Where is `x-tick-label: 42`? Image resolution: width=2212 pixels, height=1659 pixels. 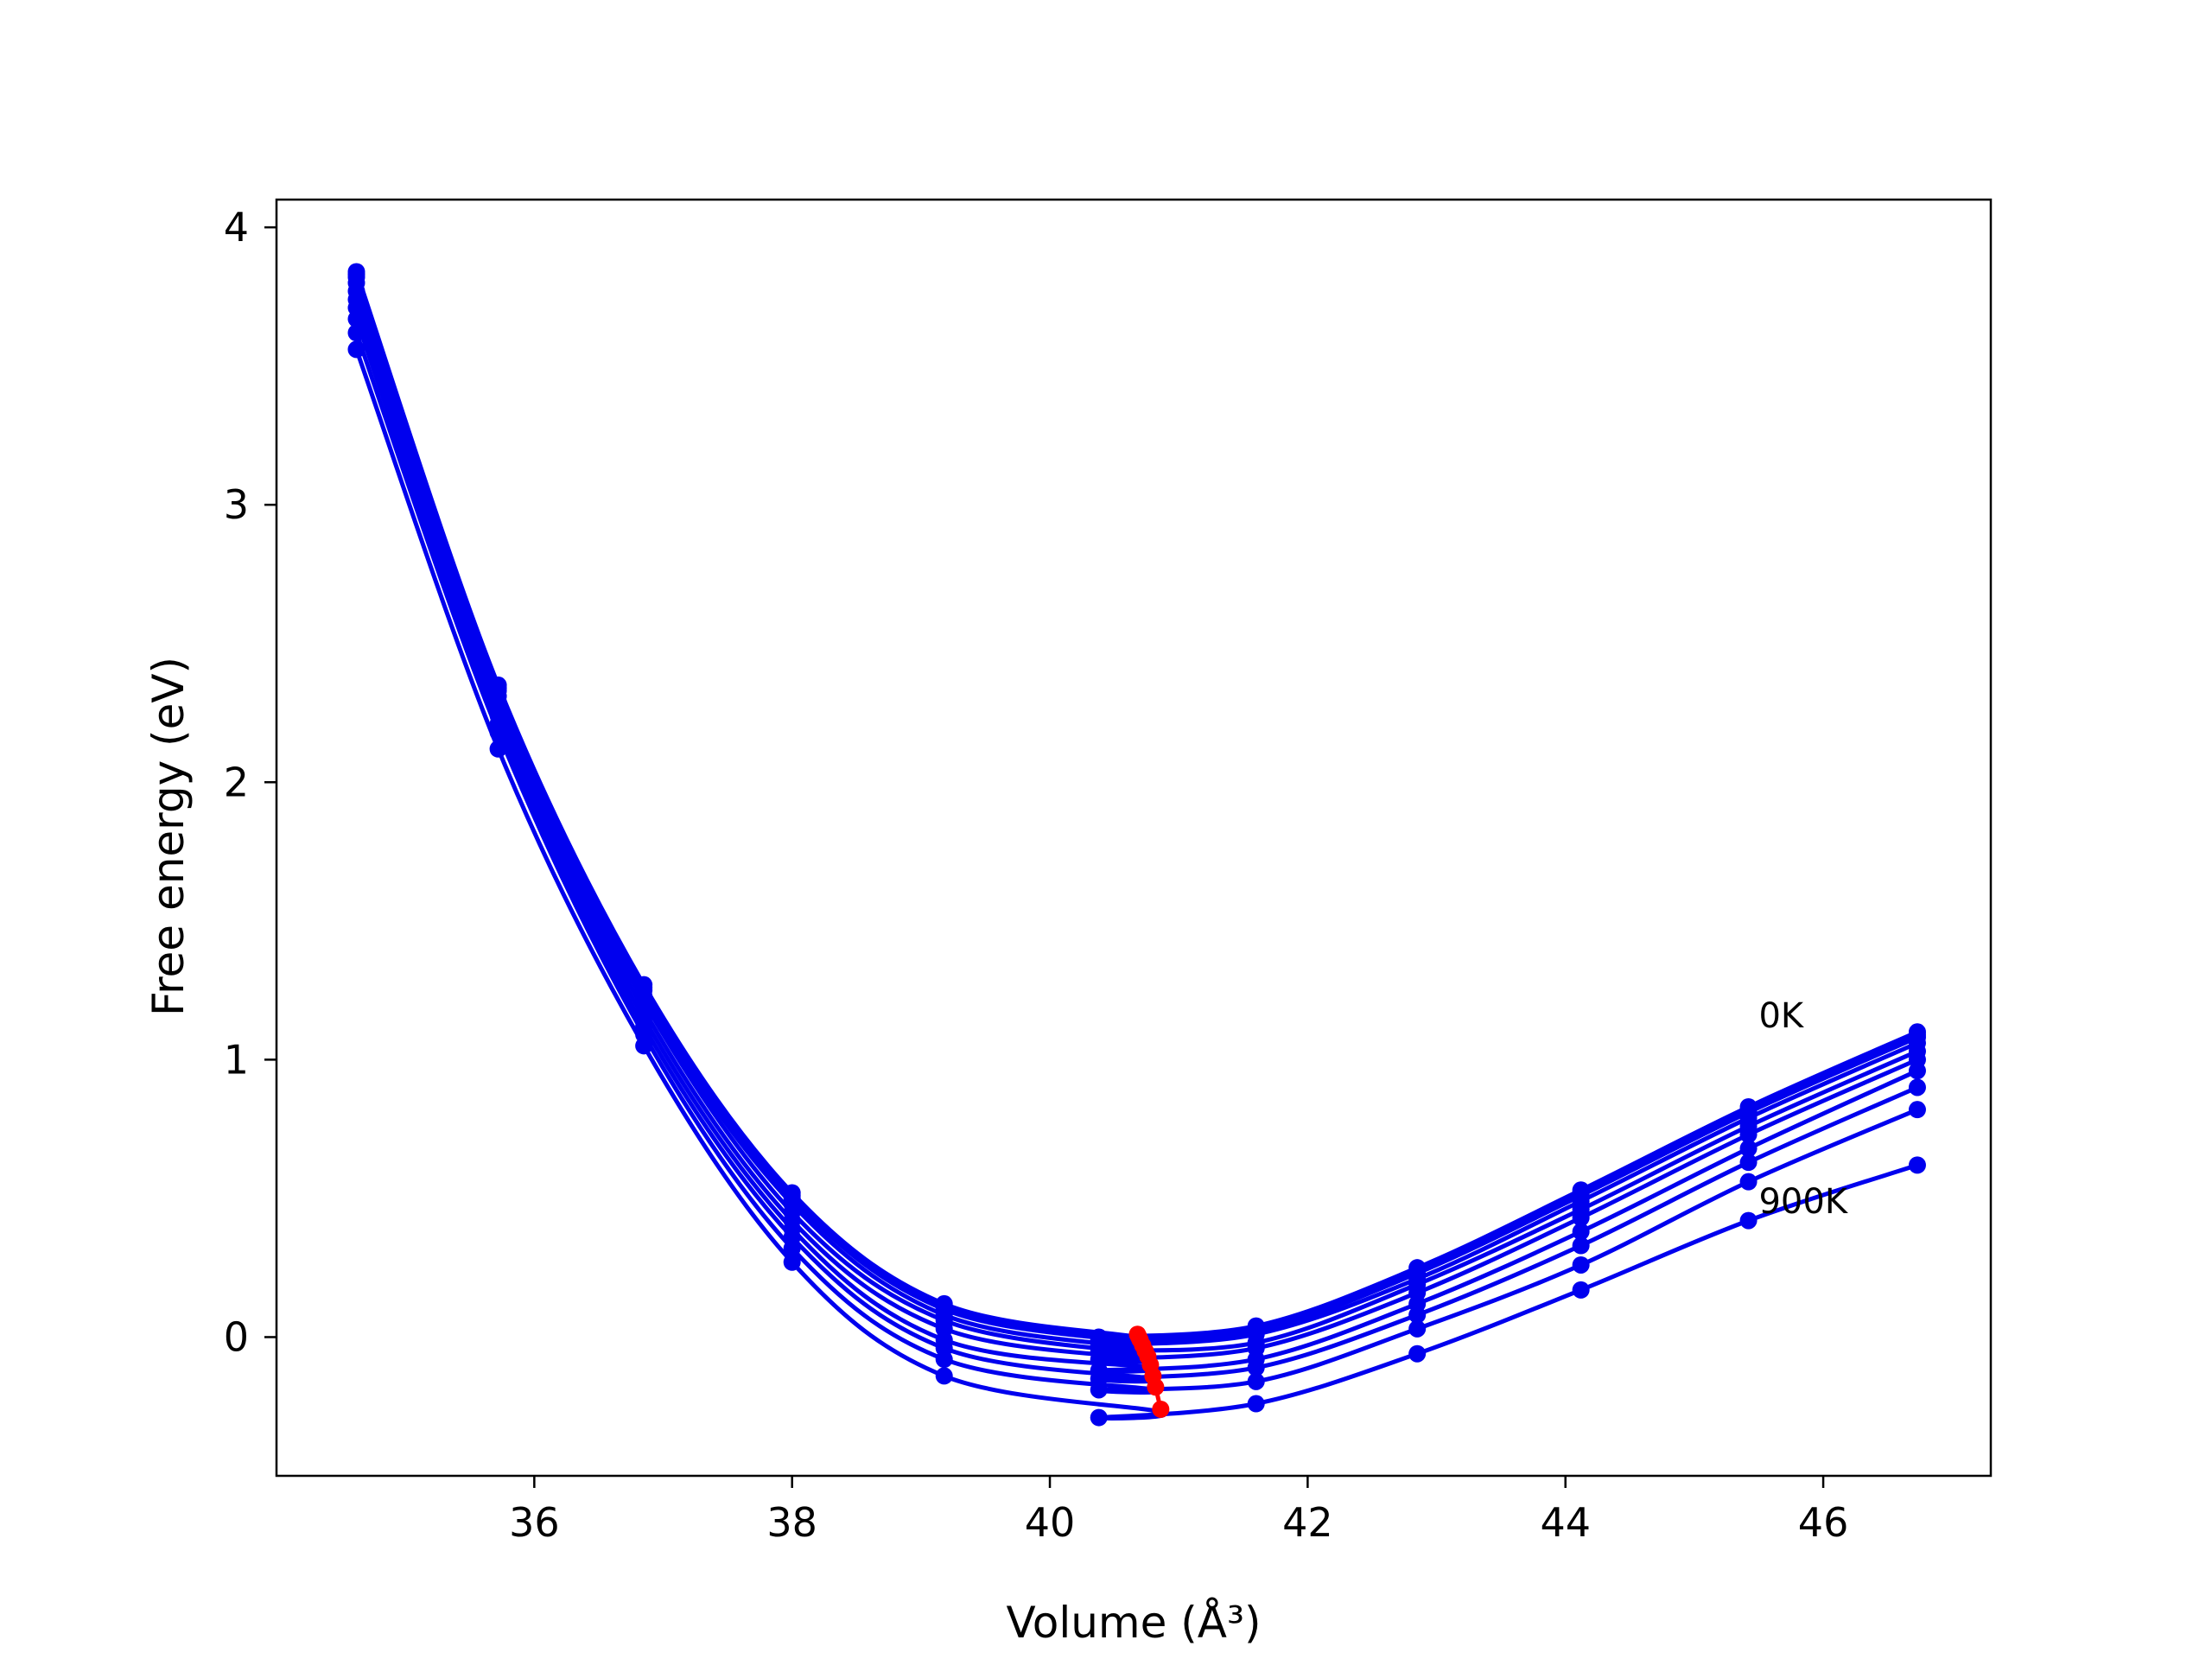
x-tick-label: 42 is located at coordinates (1307, 1522).